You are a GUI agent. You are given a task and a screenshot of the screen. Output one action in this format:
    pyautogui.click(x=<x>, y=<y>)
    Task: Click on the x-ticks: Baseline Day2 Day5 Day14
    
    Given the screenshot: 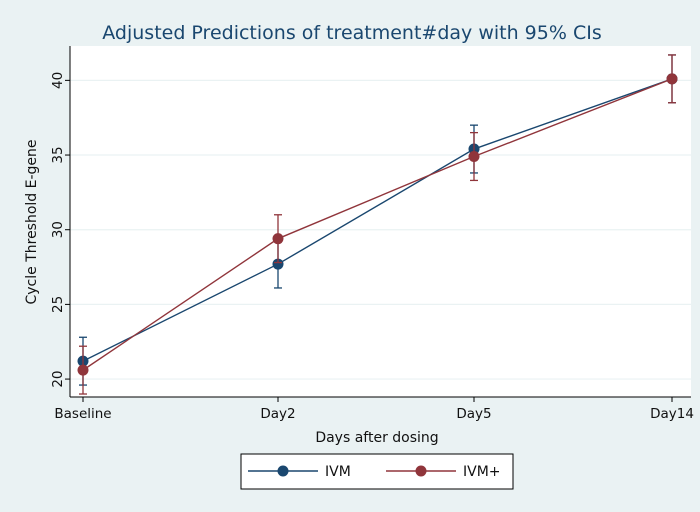 What is the action you would take?
    pyautogui.click(x=374, y=409)
    